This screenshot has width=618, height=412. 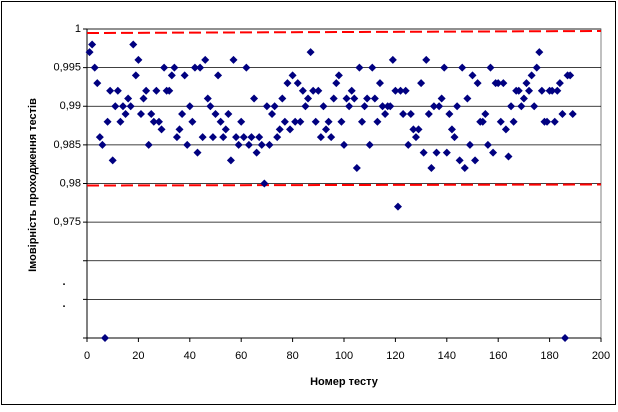 I want to click on x-tick-label: 20, so click(x=138, y=356).